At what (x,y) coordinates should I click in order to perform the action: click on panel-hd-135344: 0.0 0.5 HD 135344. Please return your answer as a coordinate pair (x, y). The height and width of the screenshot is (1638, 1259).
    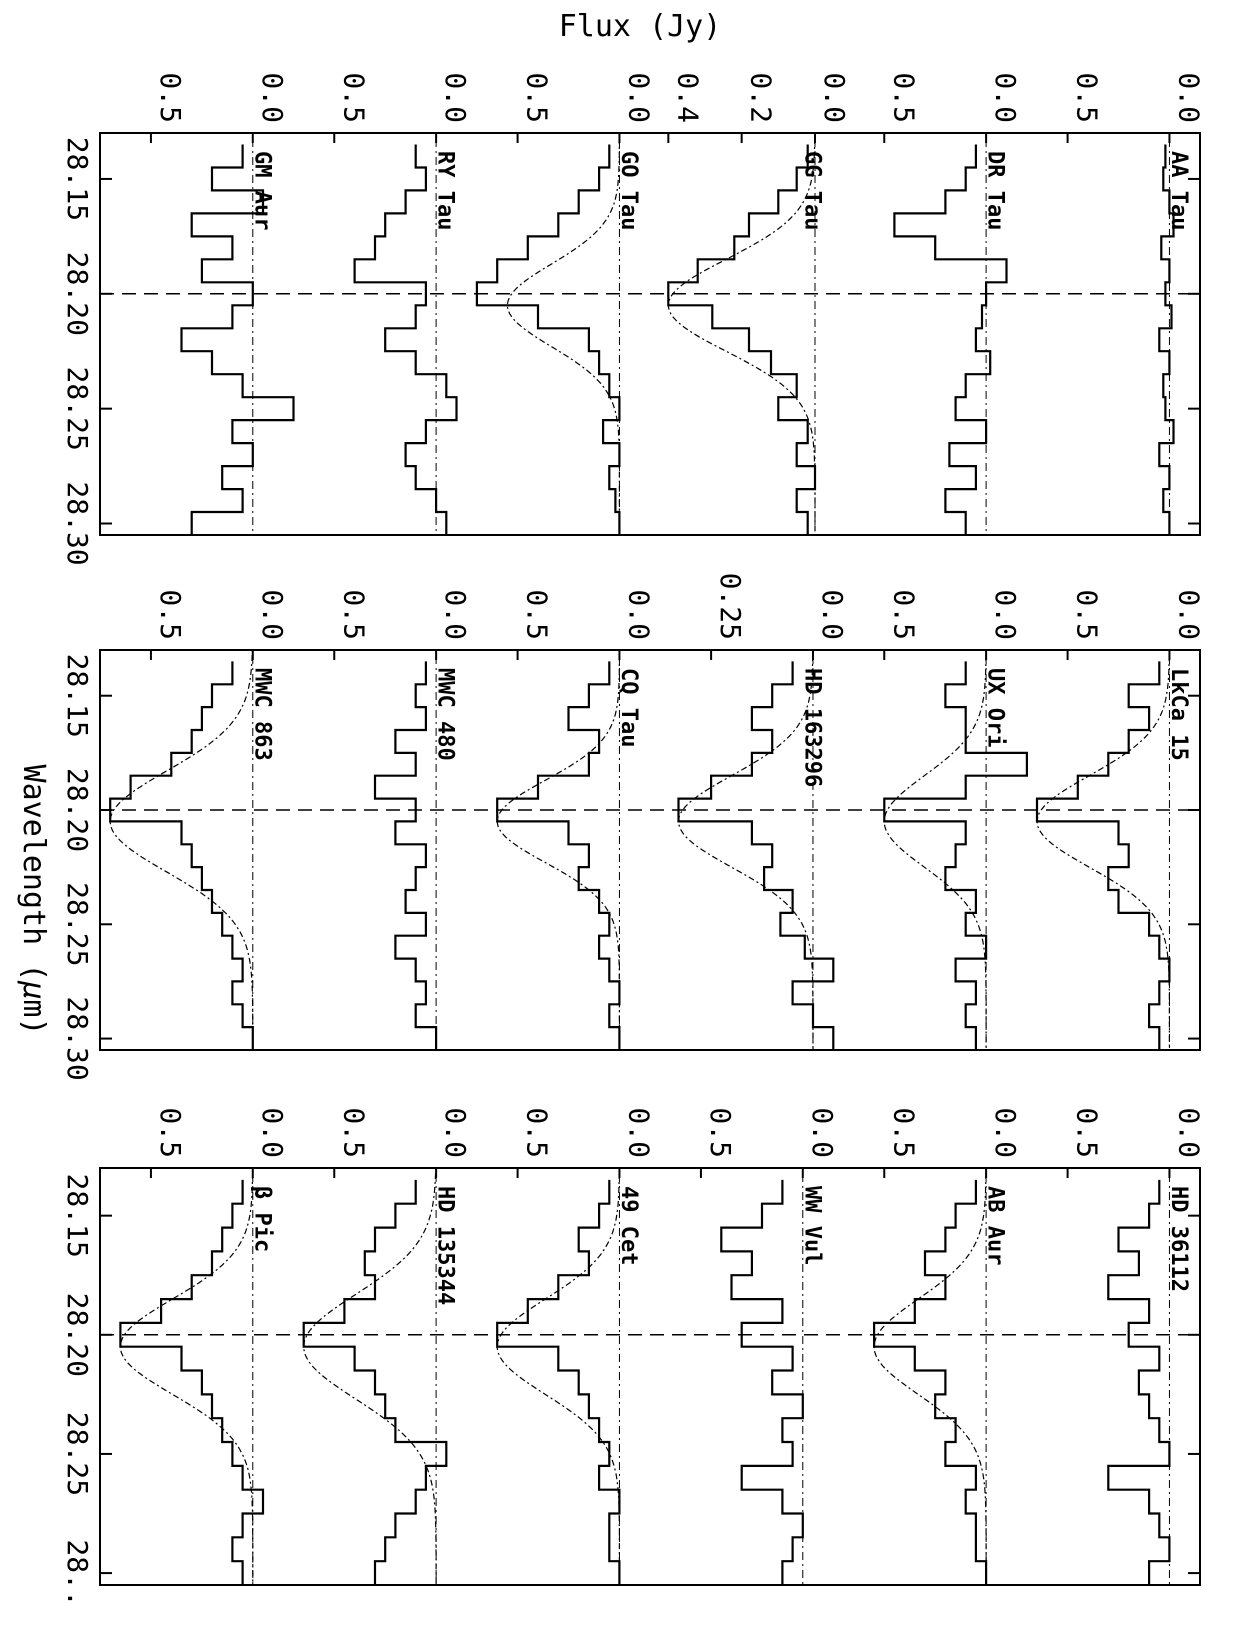
    Looking at the image, I should click on (387, 1346).